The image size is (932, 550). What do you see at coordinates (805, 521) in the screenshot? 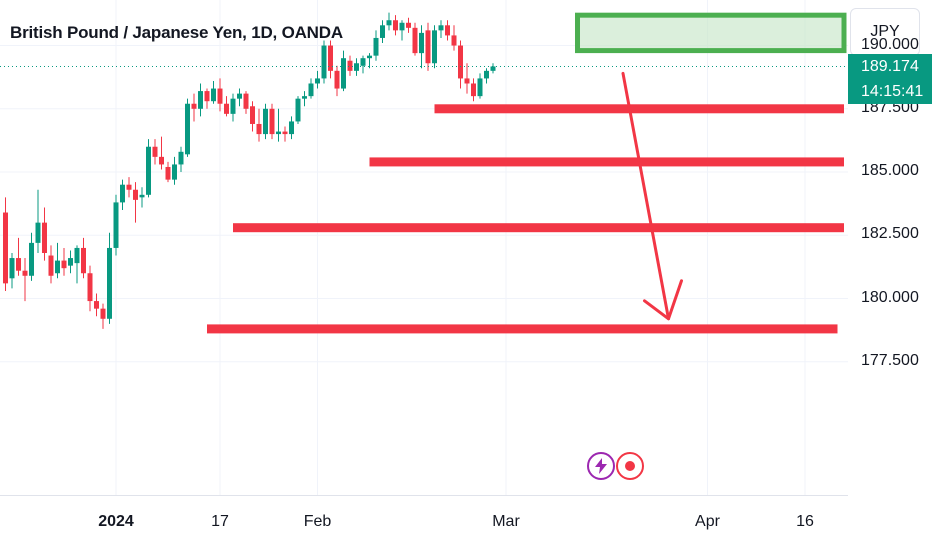
I see `time-tick-label: 16` at bounding box center [805, 521].